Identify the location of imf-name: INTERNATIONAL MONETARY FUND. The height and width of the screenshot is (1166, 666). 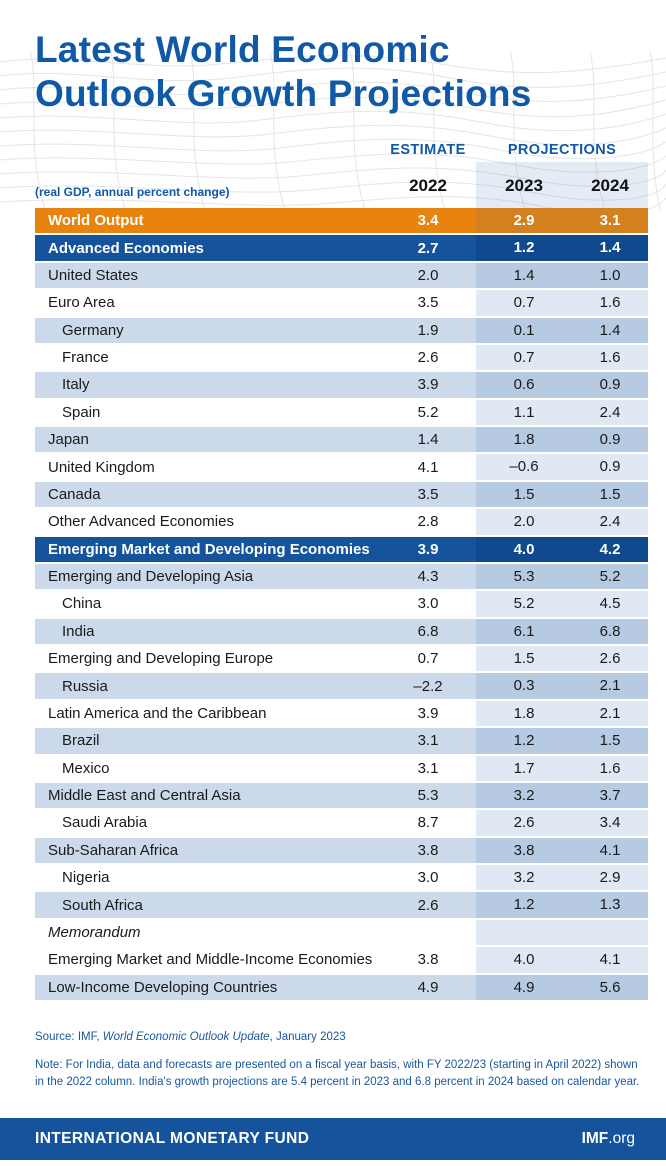
(172, 1138).